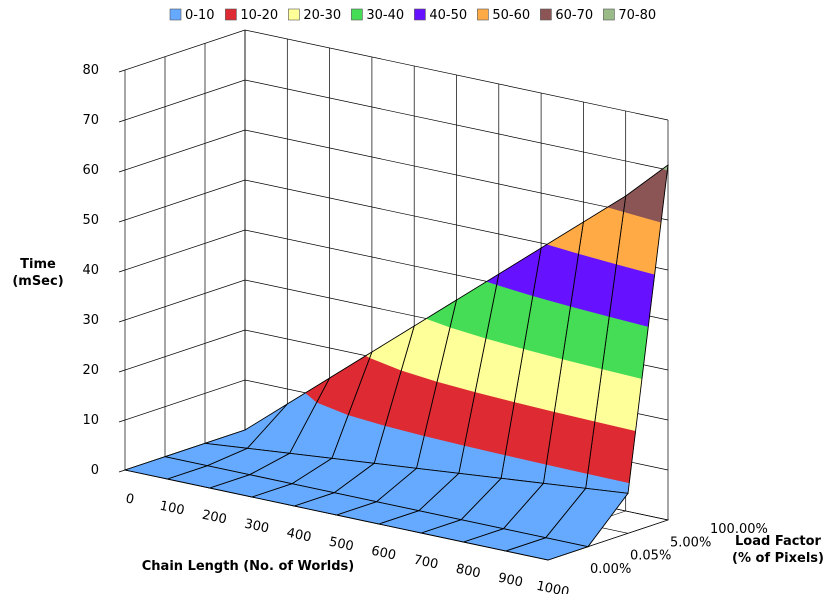 This screenshot has width=830, height=594. Describe the element at coordinates (412, 15) in the screenshot. I see `legend: 0-10 10-20 20-30 30-40 40-50 50-60 60-70 70-80` at that location.